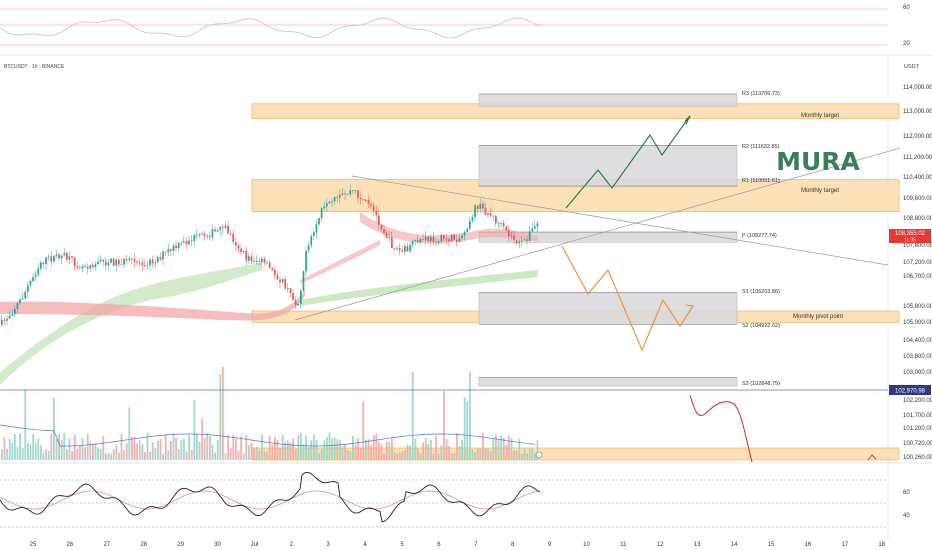  I want to click on time-tick: 29, so click(180, 545).